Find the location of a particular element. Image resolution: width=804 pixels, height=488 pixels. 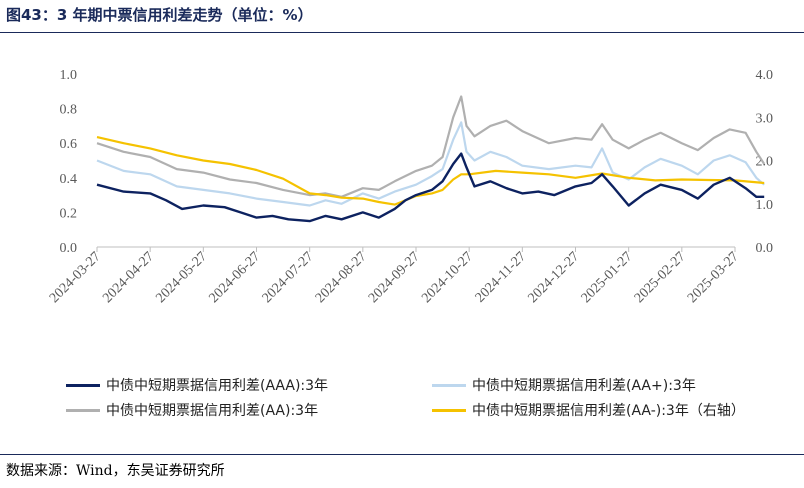

series-line-aa-minus is located at coordinates (430, 171).